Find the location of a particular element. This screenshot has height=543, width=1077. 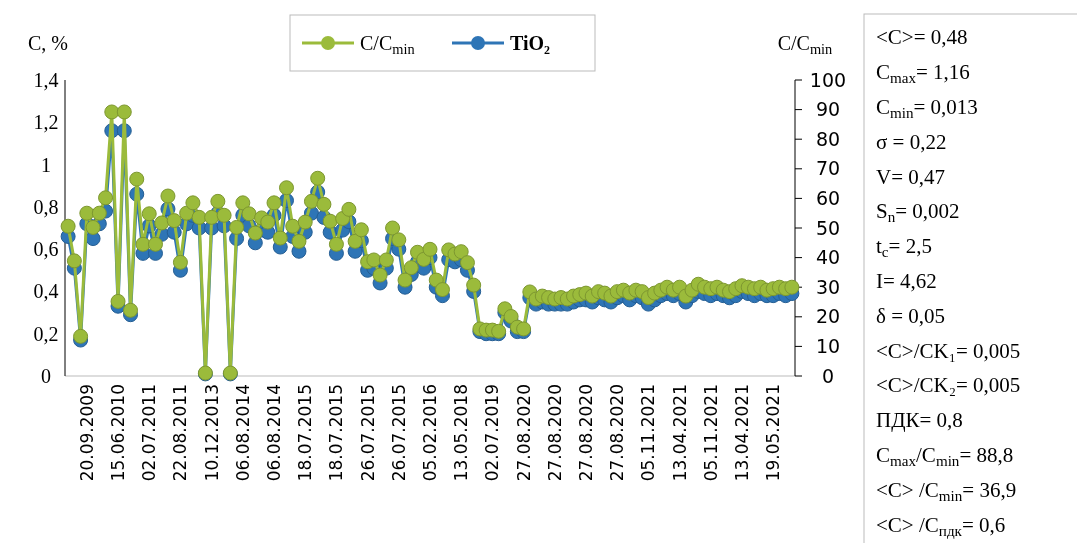

y-tick-label: 1,4 is located at coordinates (46, 80).